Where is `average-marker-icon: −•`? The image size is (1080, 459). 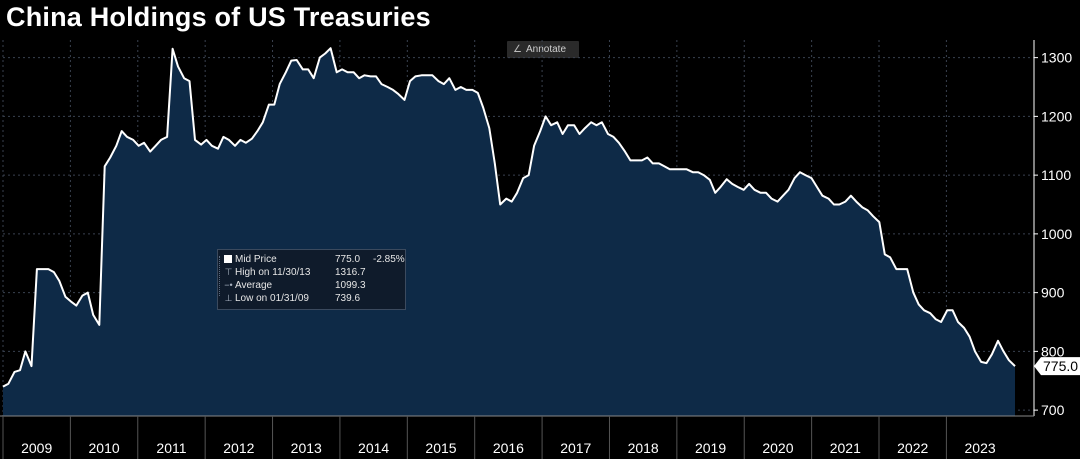
average-marker-icon: −• is located at coordinates (228, 285).